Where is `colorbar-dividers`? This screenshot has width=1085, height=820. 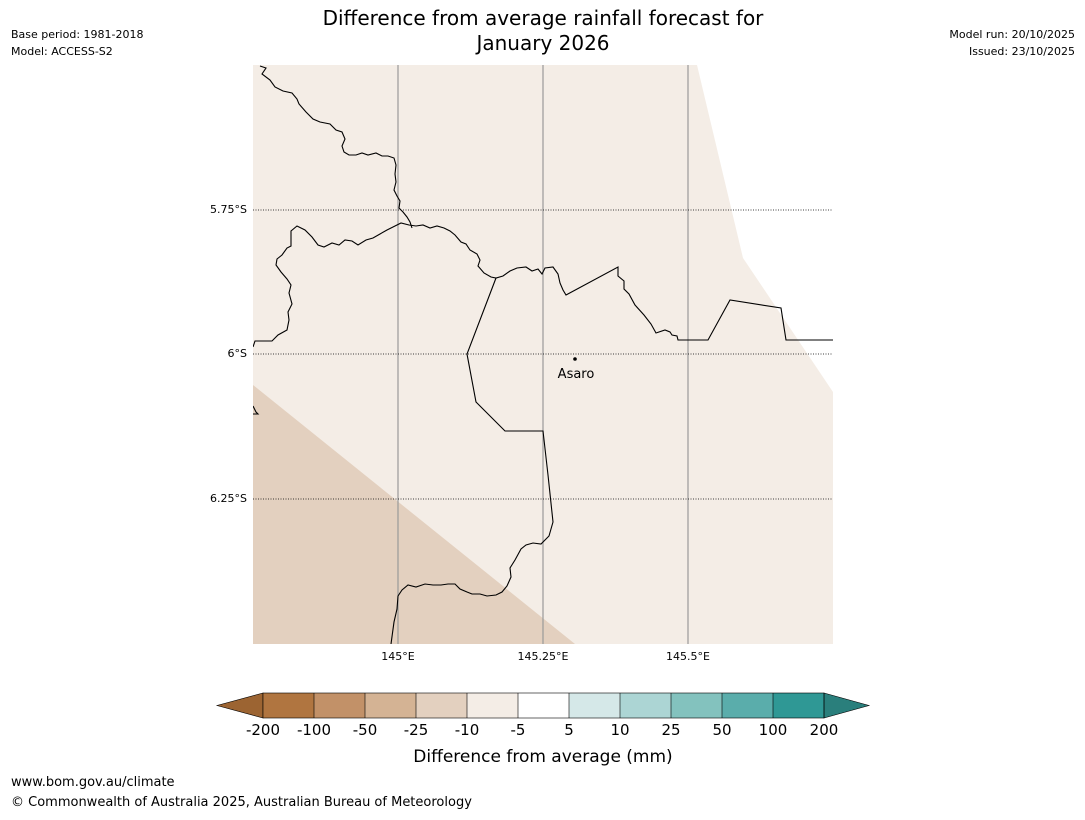 colorbar-dividers is located at coordinates (543, 705).